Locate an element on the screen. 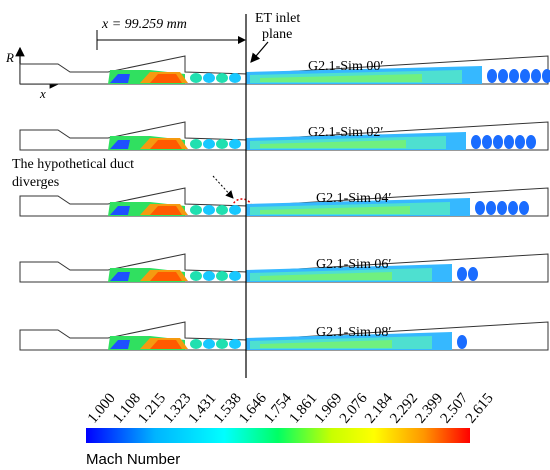 This screenshot has width=550, height=470. axial-axis-label: x is located at coordinates (42, 93).